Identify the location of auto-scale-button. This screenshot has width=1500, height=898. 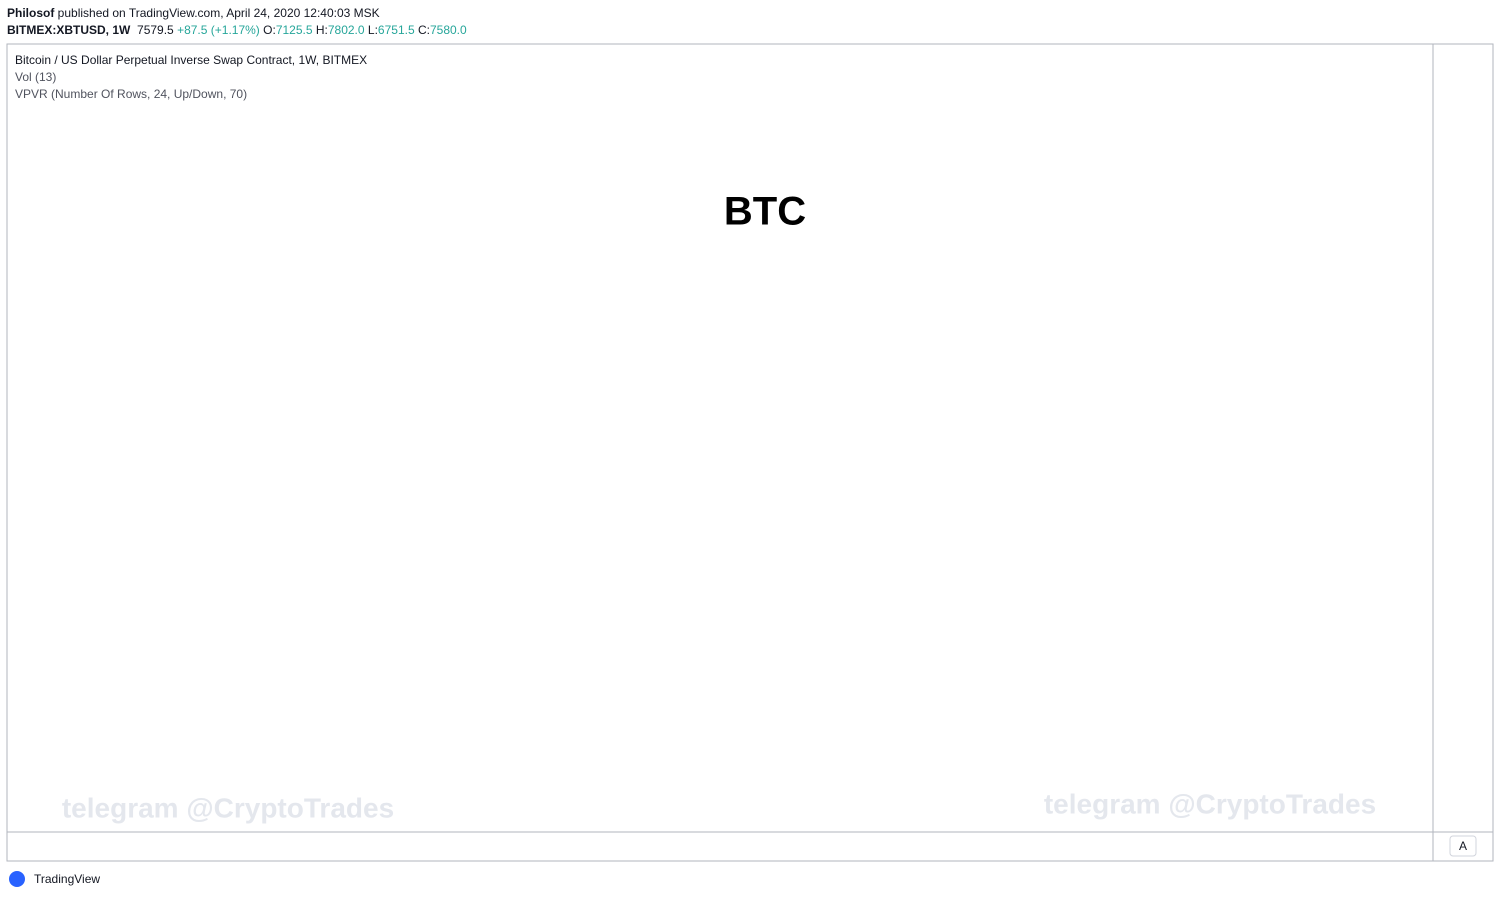
(1463, 846).